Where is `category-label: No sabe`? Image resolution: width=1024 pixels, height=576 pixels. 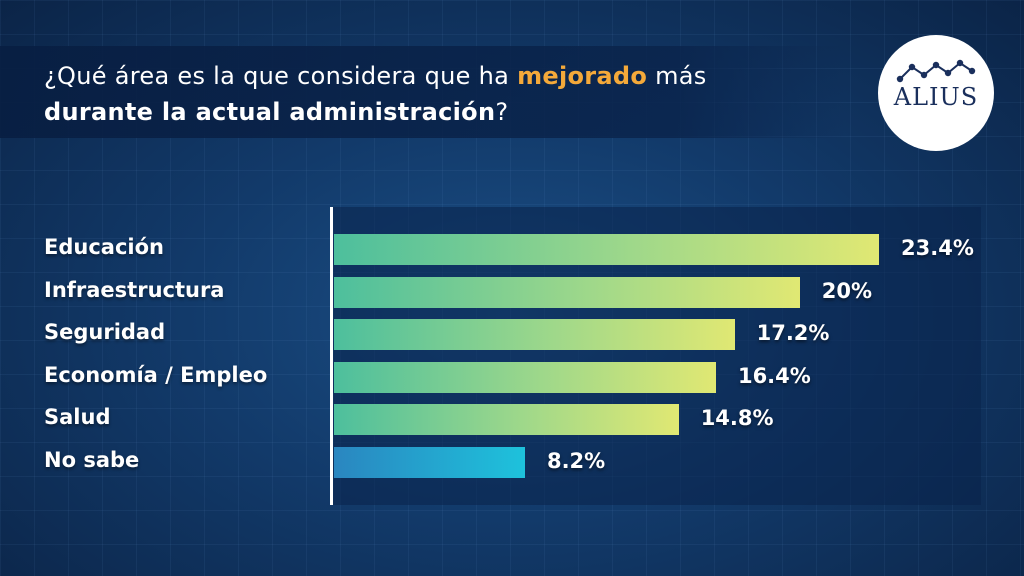
category-label: No sabe is located at coordinates (92, 460).